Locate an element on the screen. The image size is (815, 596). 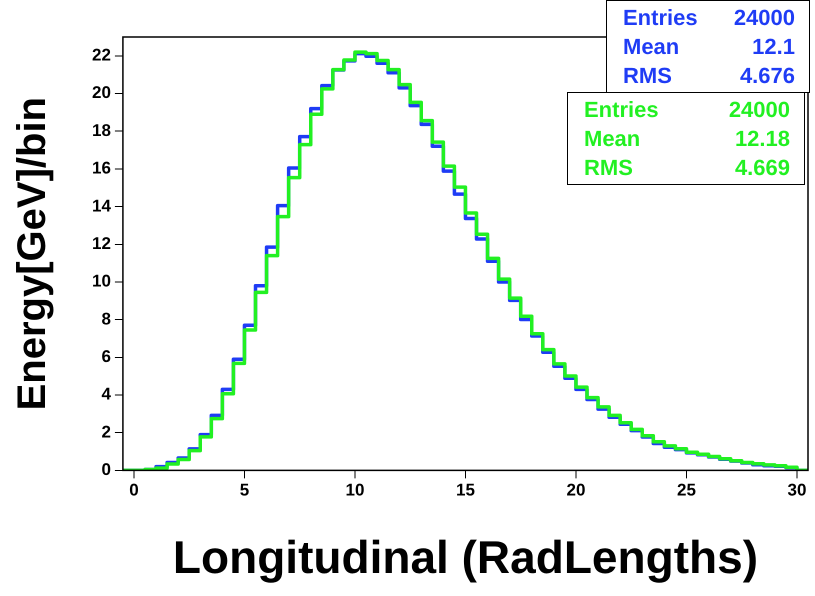
text: Mean 12.1 is located at coordinates (709, 46).